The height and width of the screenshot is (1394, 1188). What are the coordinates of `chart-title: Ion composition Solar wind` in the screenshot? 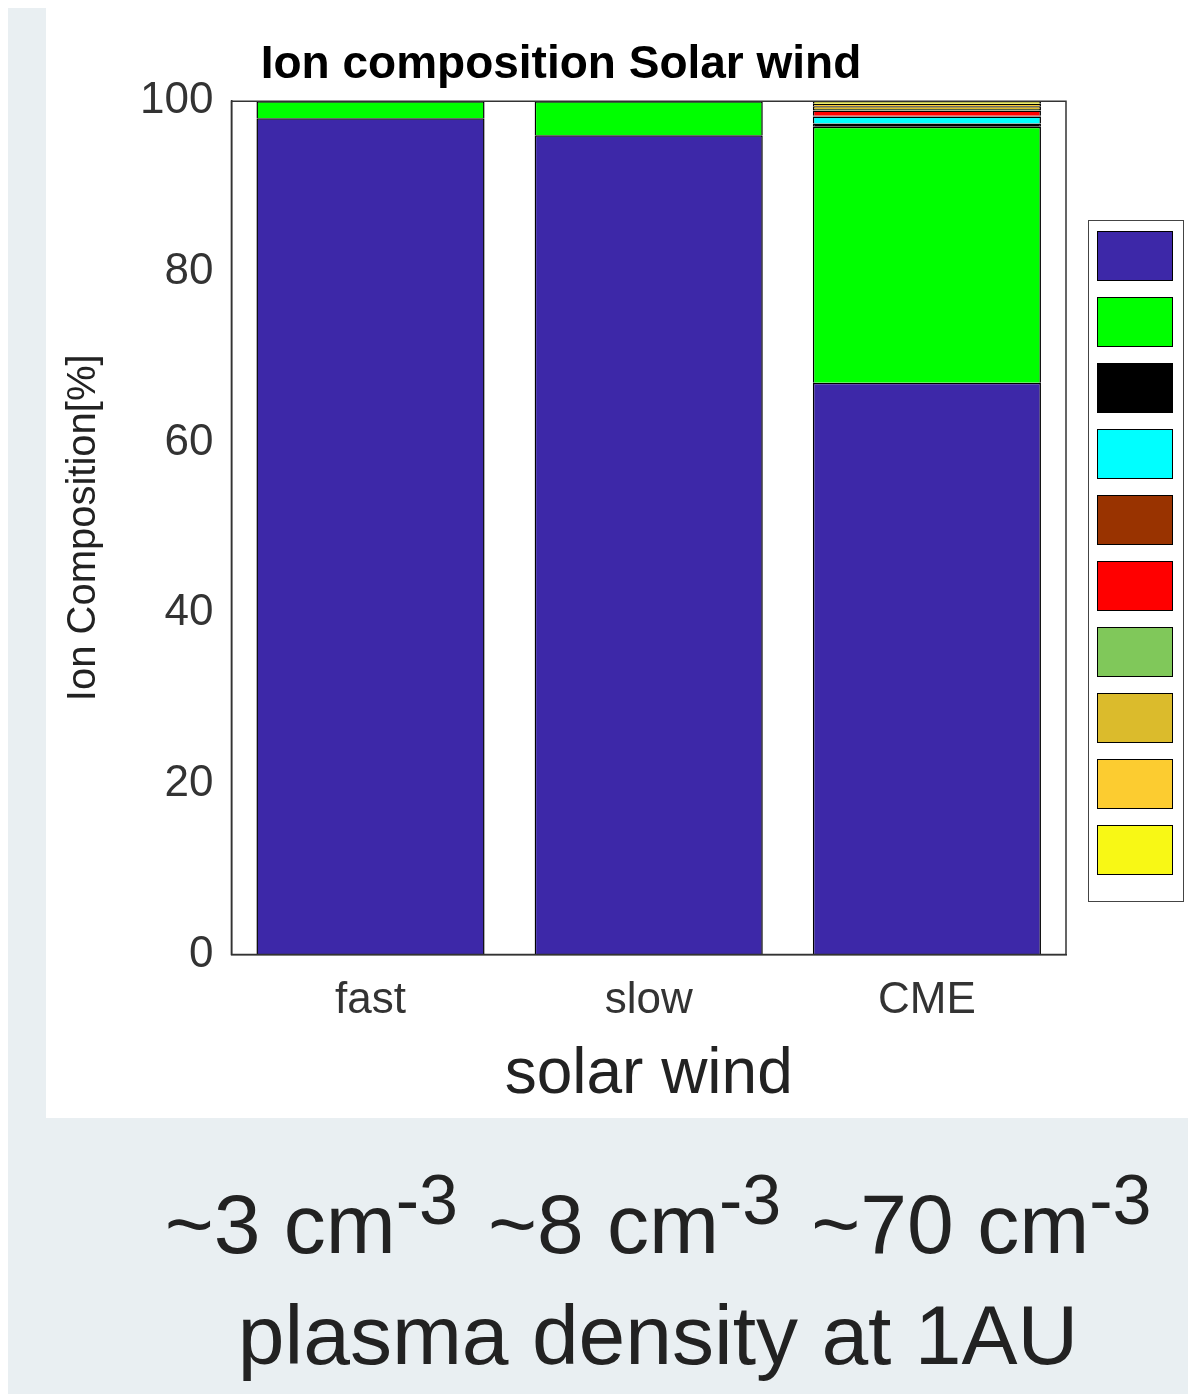 It's located at (561, 62).